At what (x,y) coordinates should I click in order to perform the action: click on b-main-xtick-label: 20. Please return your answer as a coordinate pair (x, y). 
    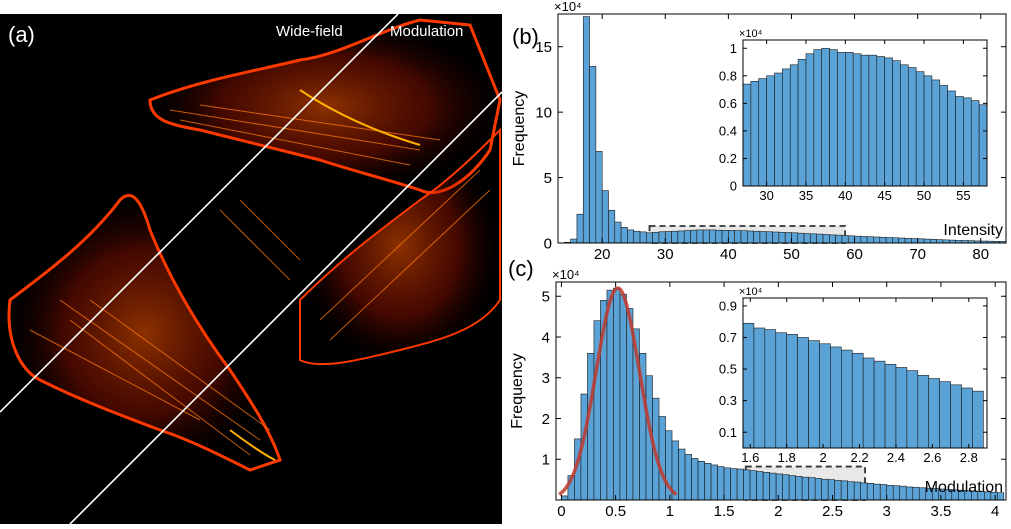
    Looking at the image, I should click on (602, 254).